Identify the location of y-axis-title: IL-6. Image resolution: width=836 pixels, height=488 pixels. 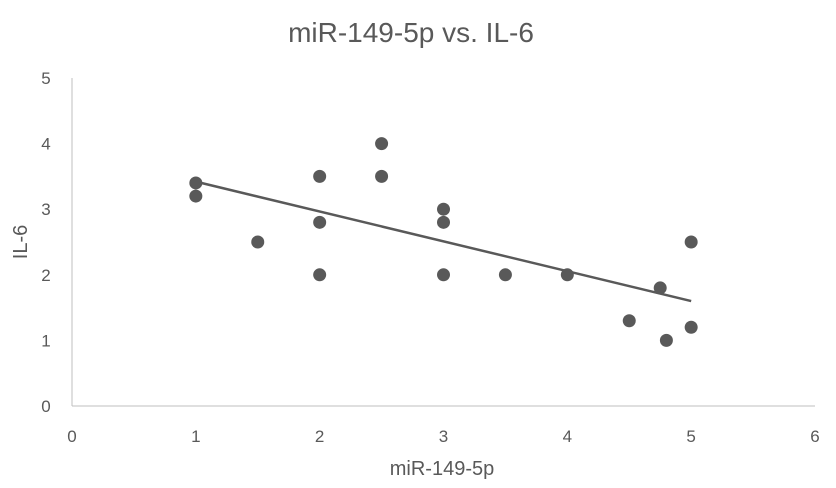
(21, 242).